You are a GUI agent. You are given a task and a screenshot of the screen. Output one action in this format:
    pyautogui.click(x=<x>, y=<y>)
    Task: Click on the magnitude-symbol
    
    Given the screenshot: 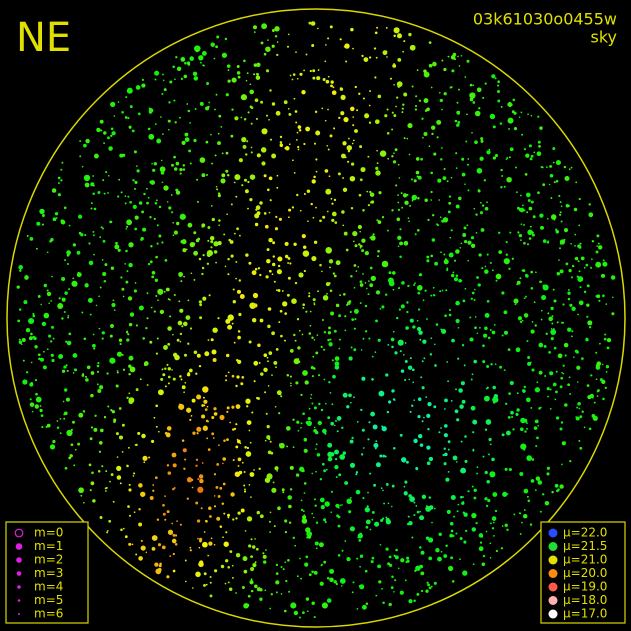 What is the action you would take?
    pyautogui.click(x=19, y=587)
    